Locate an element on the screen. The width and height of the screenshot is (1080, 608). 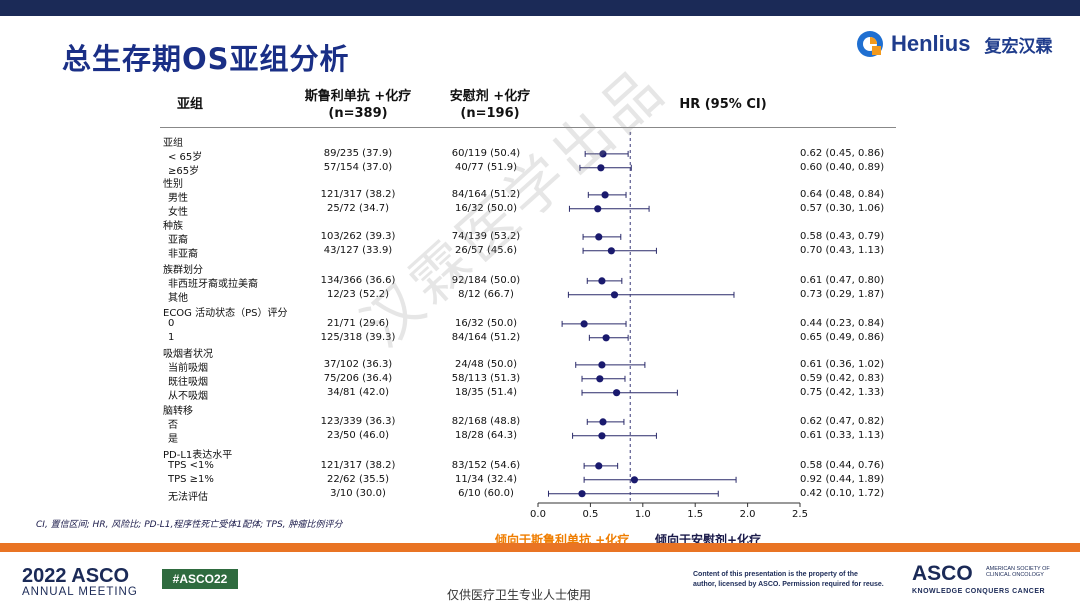
serplulimab-events: 23/50 (46.0) is located at coordinates (358, 435).